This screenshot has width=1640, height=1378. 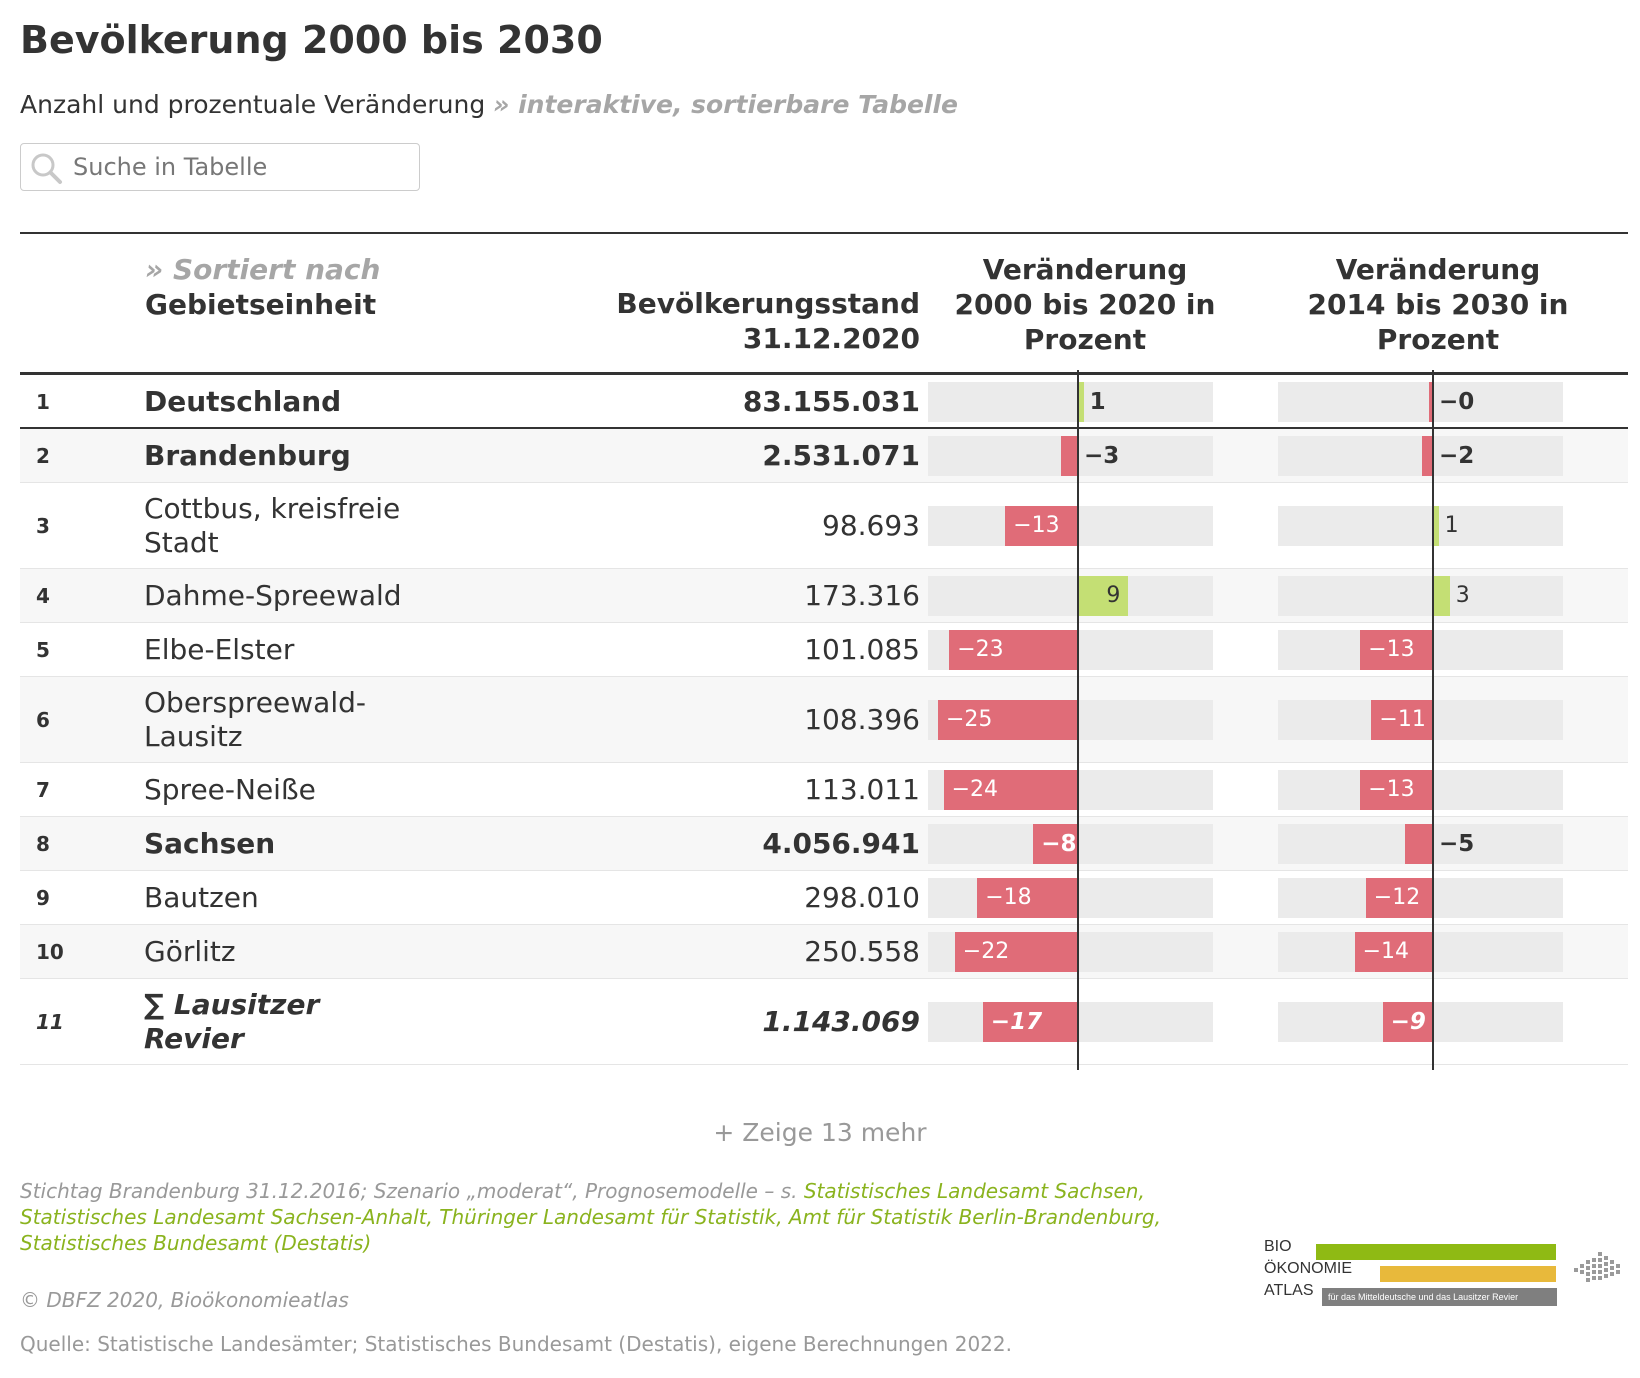 What do you see at coordinates (841, 455) in the screenshot?
I see `row-population: 2.531.071` at bounding box center [841, 455].